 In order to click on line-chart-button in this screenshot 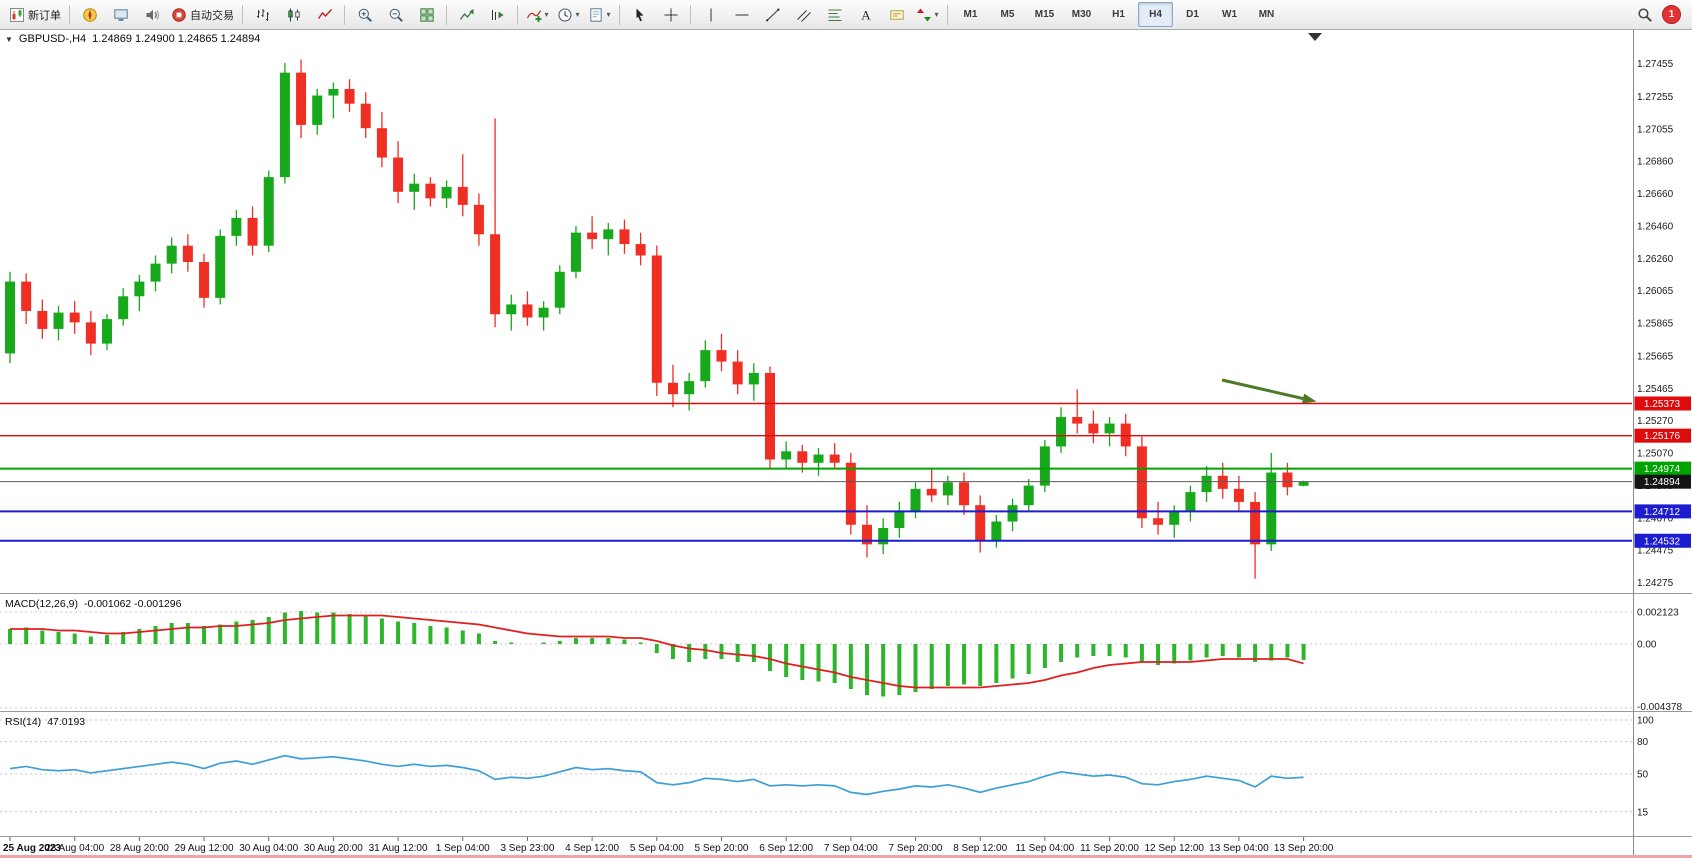, I will do `click(324, 14)`.